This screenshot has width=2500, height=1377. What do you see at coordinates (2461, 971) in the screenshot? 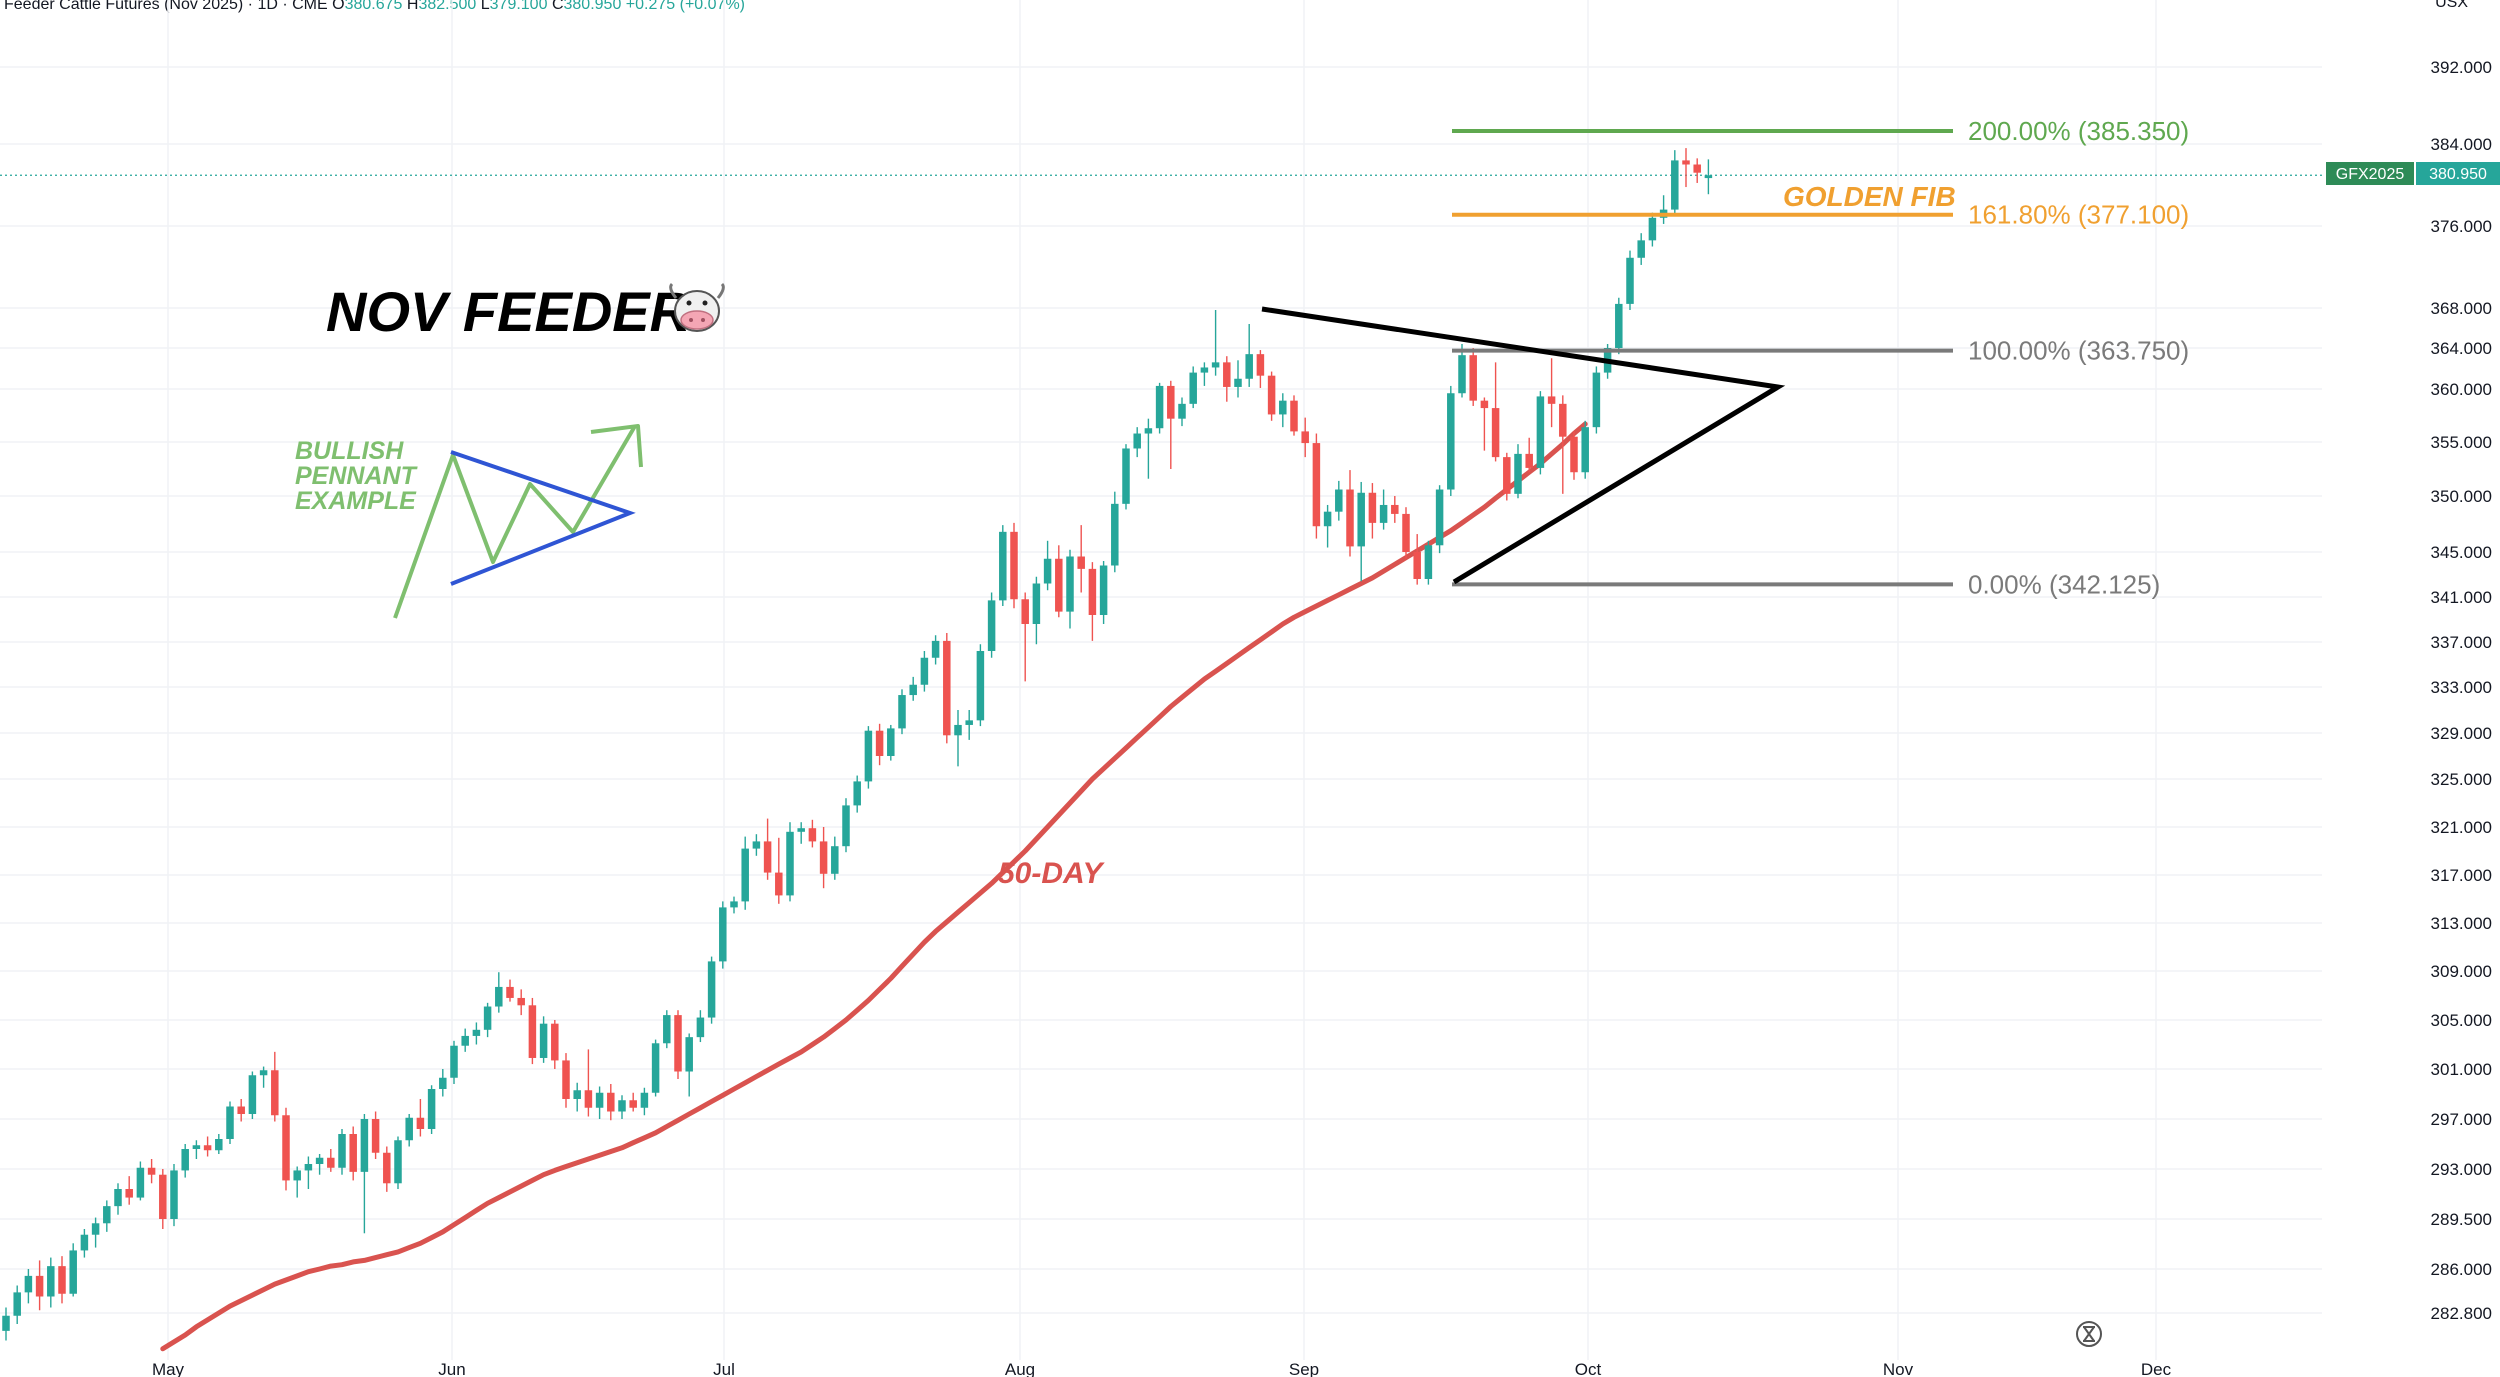
I see `price-tick-label: 309.000` at bounding box center [2461, 971].